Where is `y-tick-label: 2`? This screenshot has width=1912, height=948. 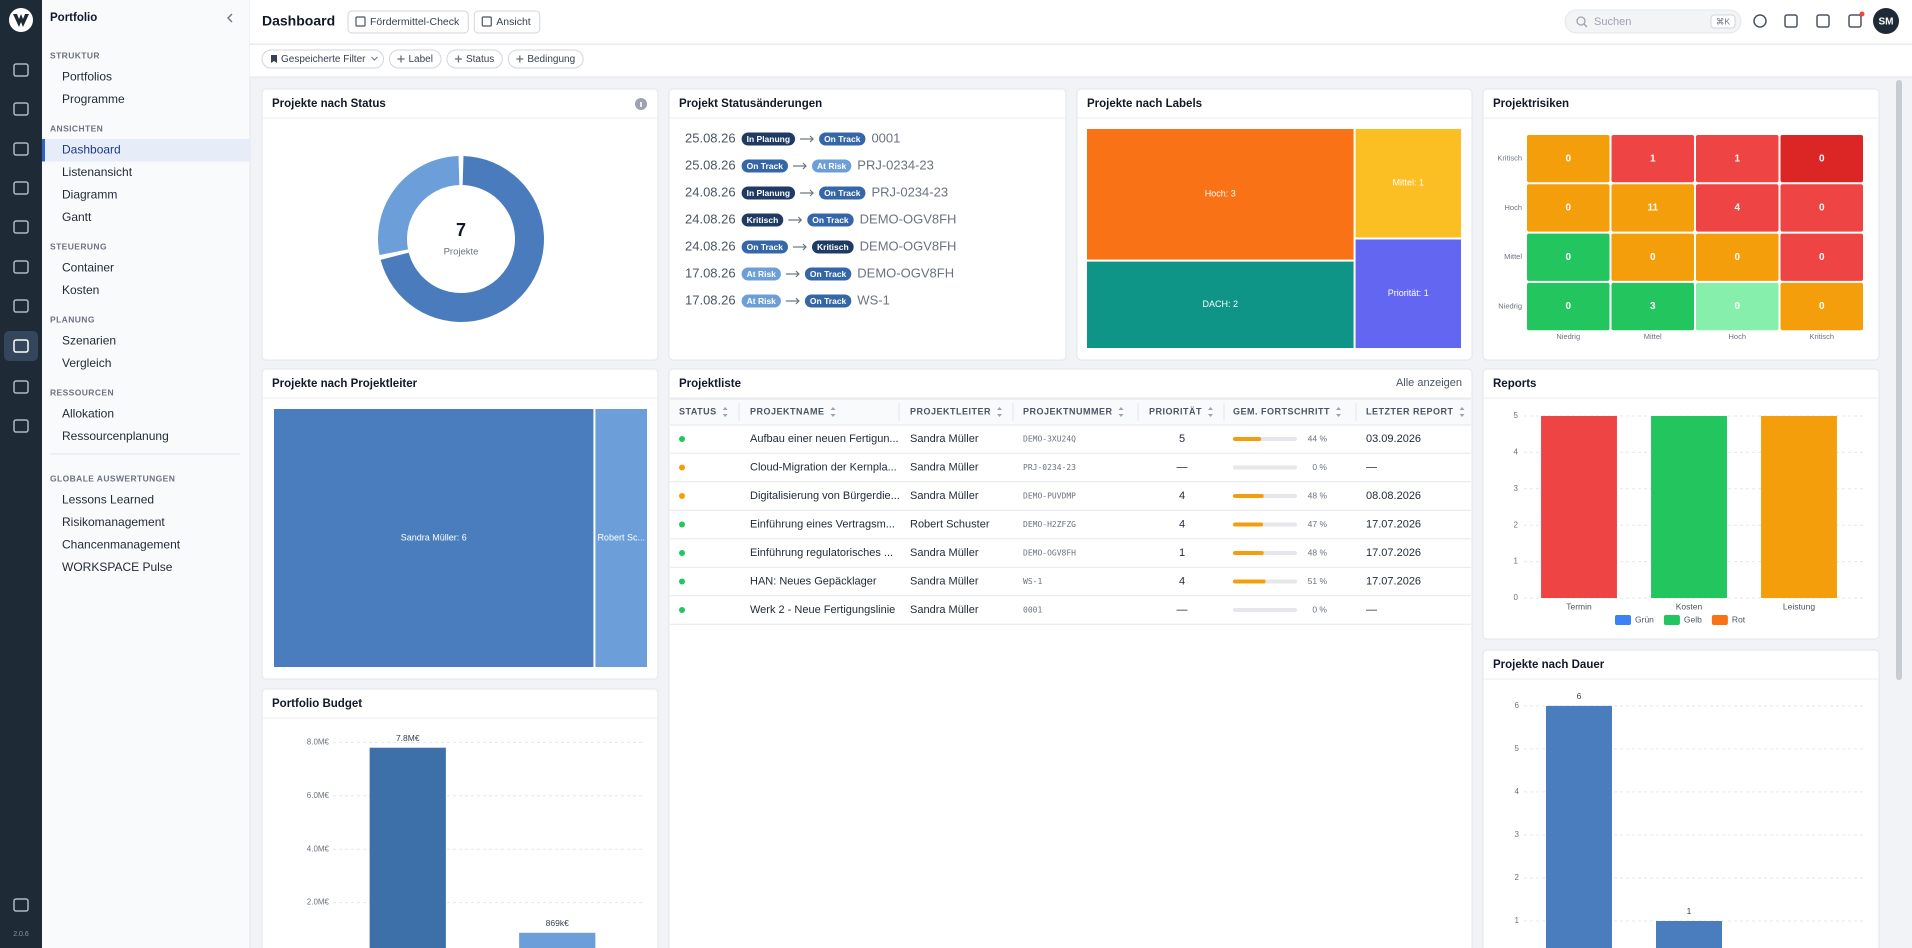
y-tick-label: 2 is located at coordinates (1517, 877).